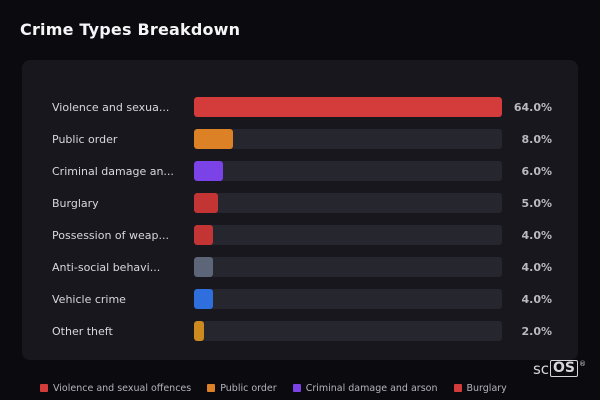  What do you see at coordinates (82, 331) in the screenshot?
I see `bar-category-label: Other theft` at bounding box center [82, 331].